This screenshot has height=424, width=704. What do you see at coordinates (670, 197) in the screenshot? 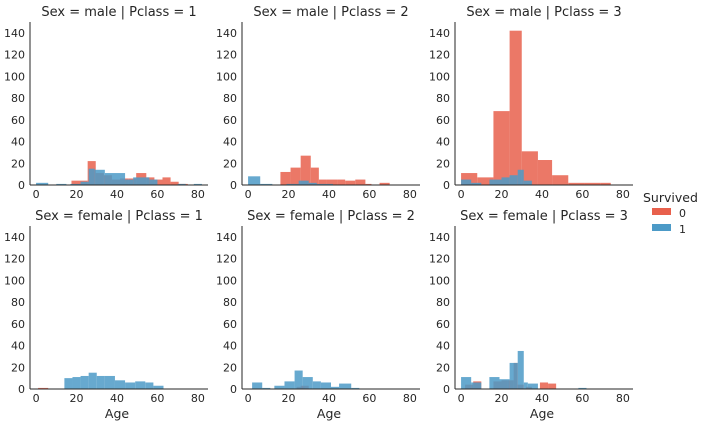
I see `legend-title: Survived` at bounding box center [670, 197].